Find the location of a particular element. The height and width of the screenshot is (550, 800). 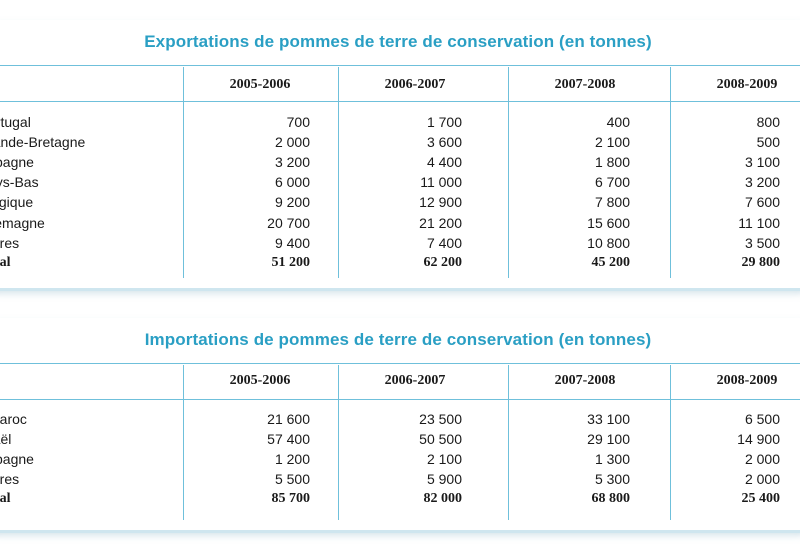

table-cell: 3 600 is located at coordinates (444, 142).